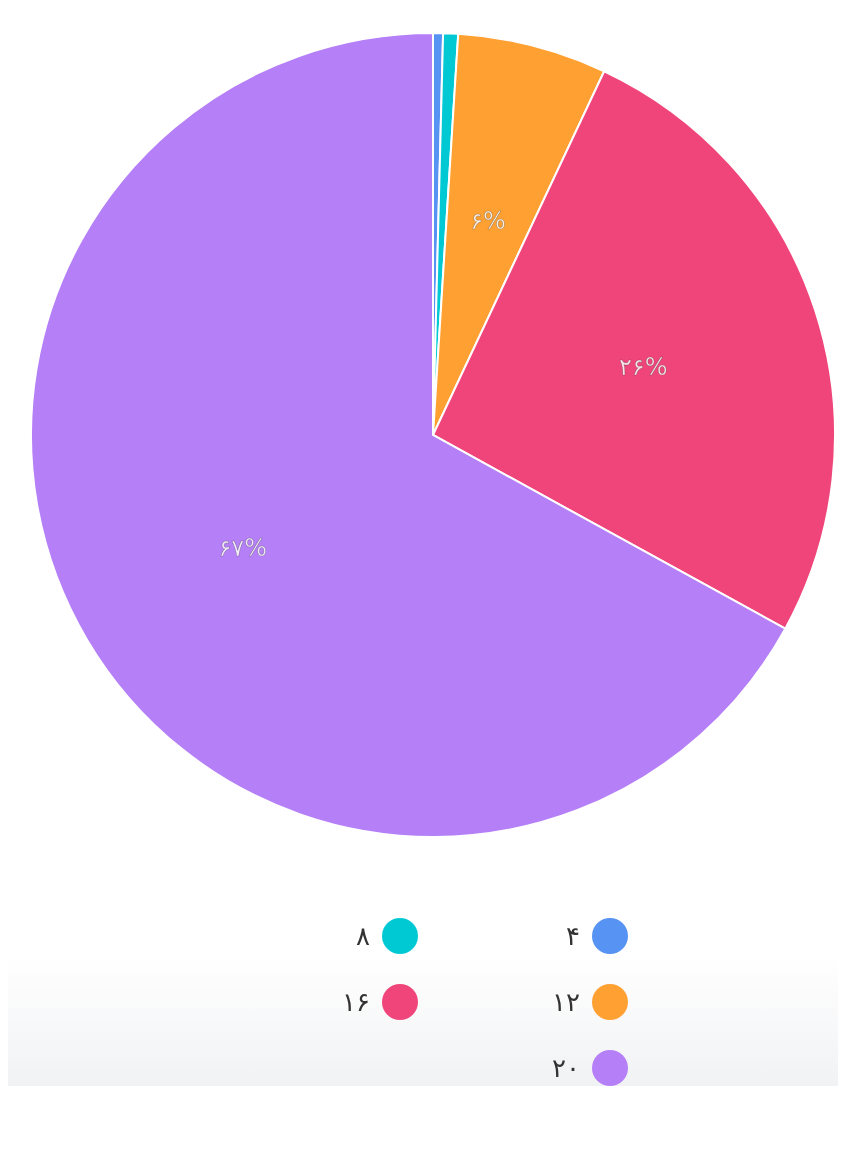  Describe the element at coordinates (566, 1002) in the screenshot. I see `legend-label: ۱۲` at that location.